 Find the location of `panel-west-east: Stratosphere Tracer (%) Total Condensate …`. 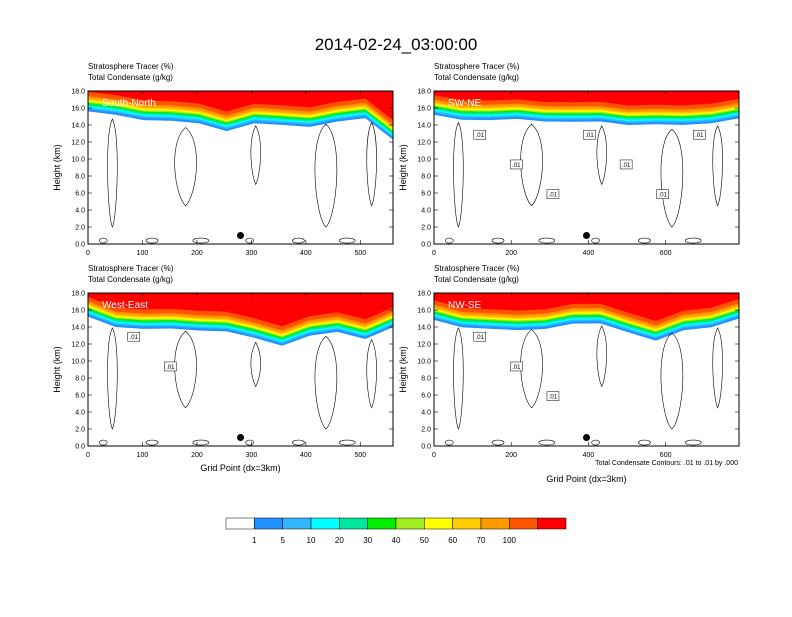

panel-west-east: Stratosphere Tracer (%) Total Condensate … is located at coordinates (223, 368).